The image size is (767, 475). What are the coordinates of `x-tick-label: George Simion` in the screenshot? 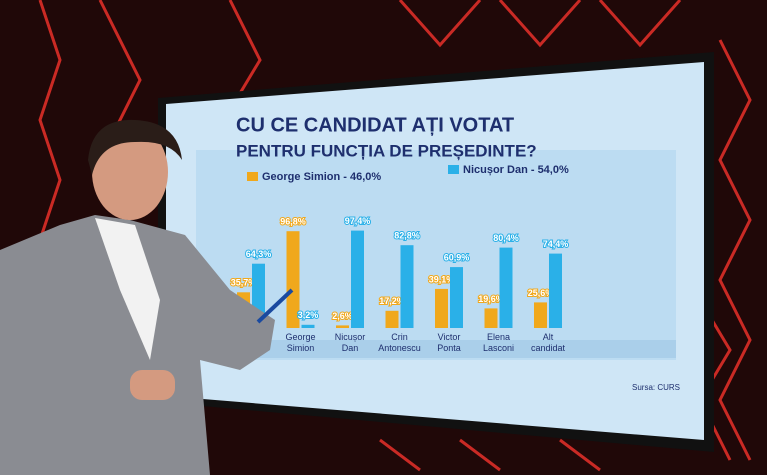 It's located at (300, 342).